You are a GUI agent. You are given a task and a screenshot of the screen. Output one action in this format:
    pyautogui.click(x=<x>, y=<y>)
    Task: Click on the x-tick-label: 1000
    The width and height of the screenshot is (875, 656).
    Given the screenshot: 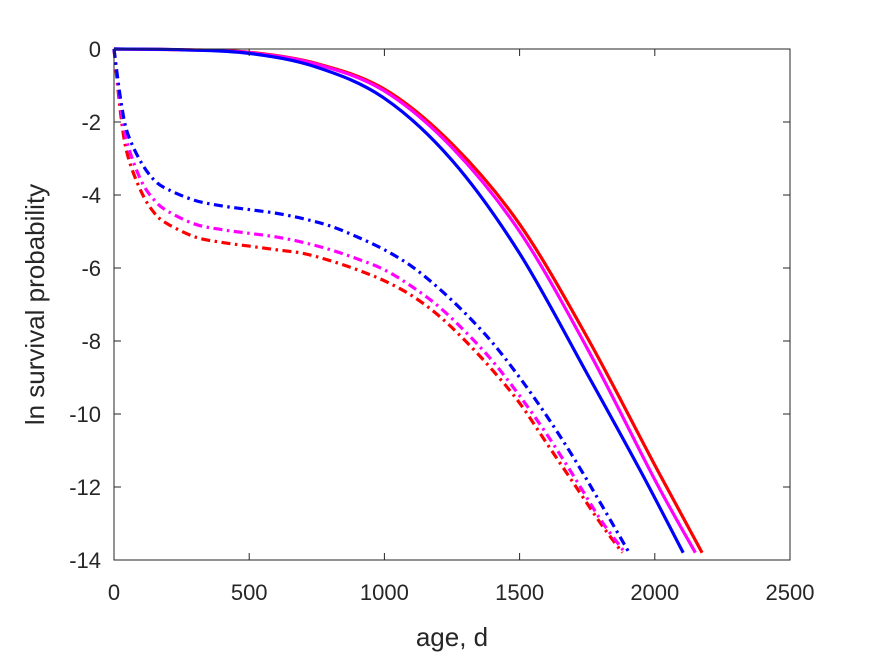 What is the action you would take?
    pyautogui.click(x=384, y=592)
    